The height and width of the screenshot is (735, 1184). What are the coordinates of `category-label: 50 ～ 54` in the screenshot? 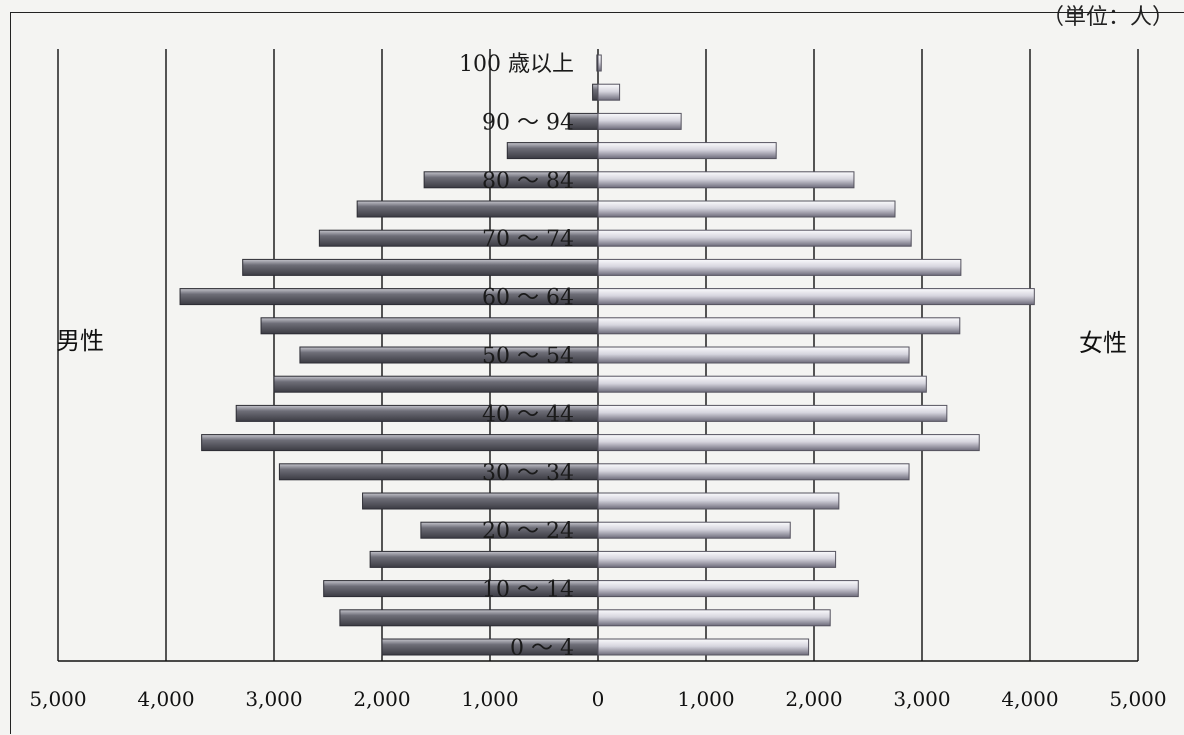 It's located at (528, 356).